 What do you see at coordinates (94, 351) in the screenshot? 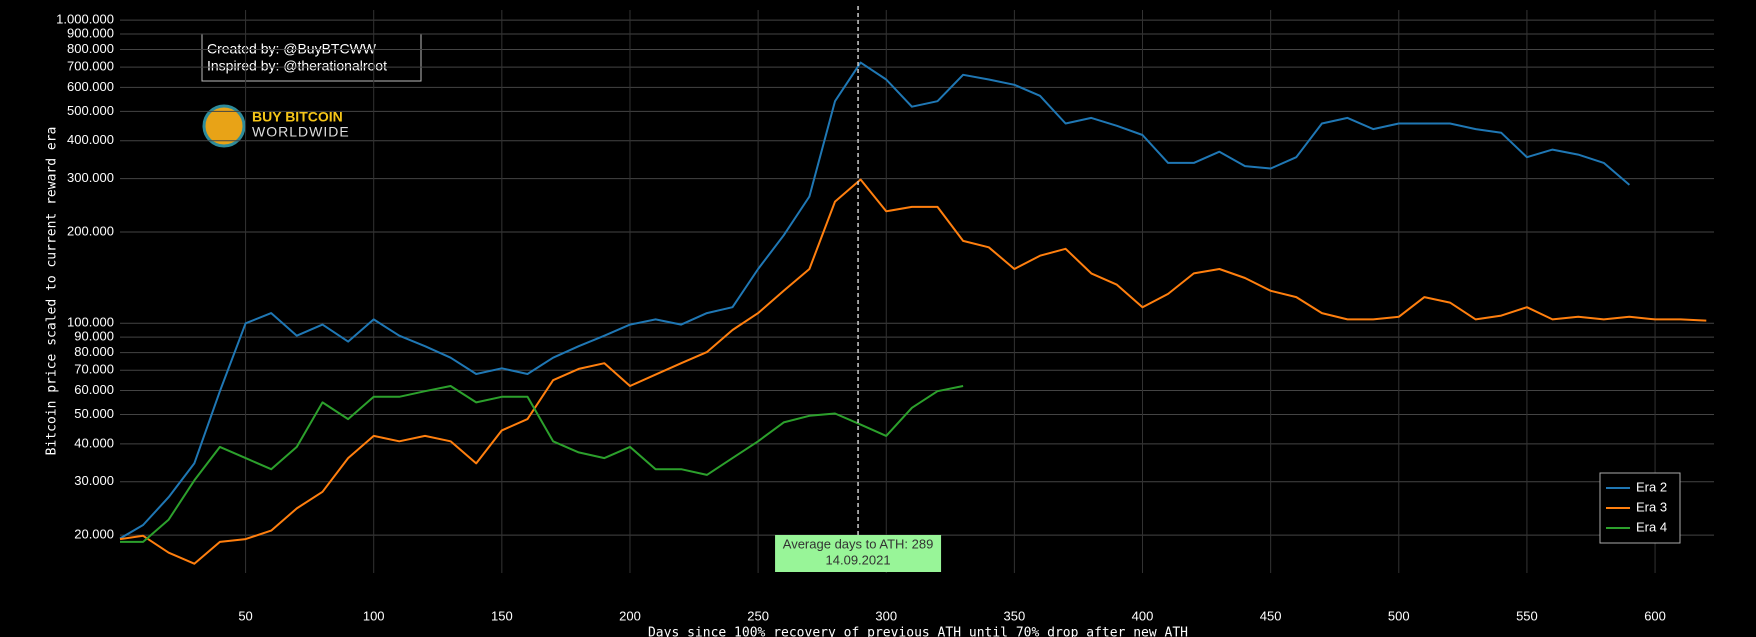
I see `y-tick-label: 80.000` at bounding box center [94, 351].